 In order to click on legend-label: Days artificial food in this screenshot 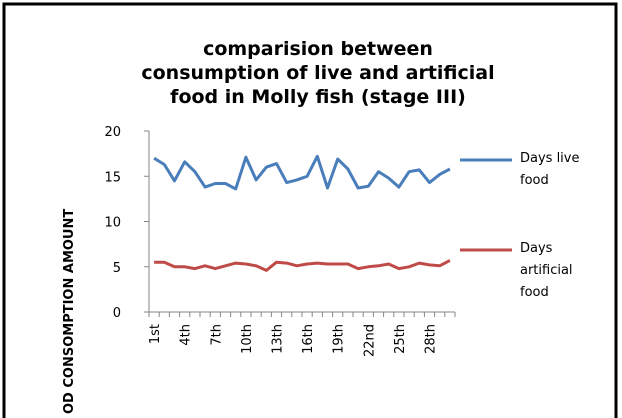, I will do `click(546, 270)`.